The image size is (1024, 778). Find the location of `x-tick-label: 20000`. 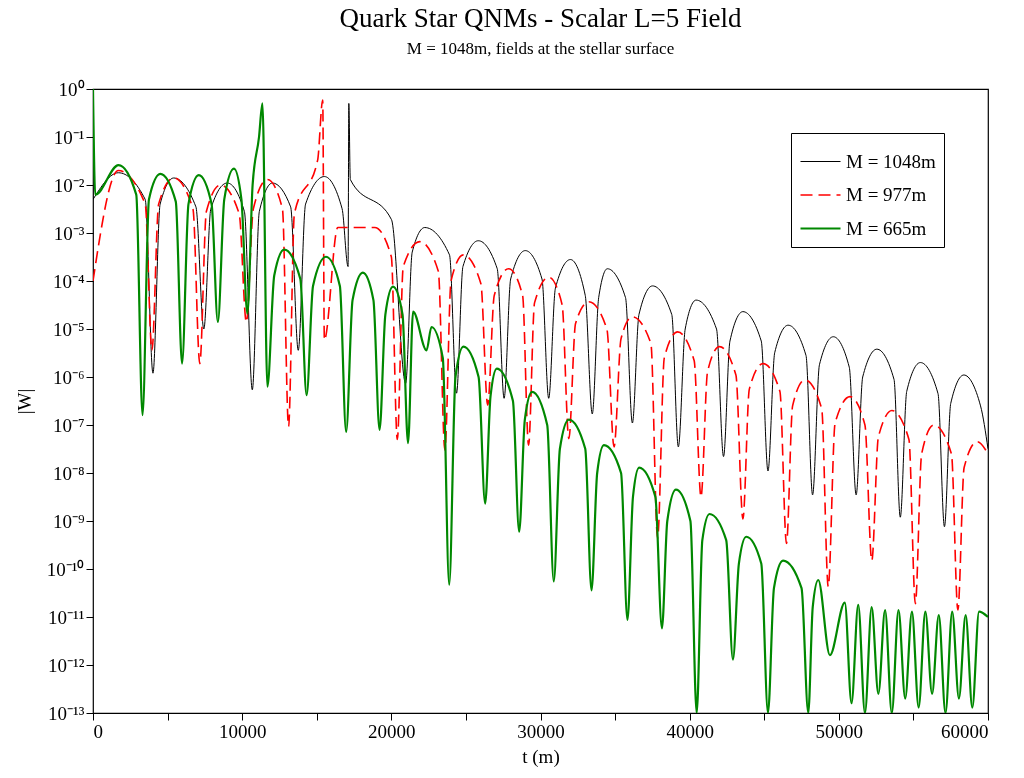

x-tick-label: 20000 is located at coordinates (392, 731).